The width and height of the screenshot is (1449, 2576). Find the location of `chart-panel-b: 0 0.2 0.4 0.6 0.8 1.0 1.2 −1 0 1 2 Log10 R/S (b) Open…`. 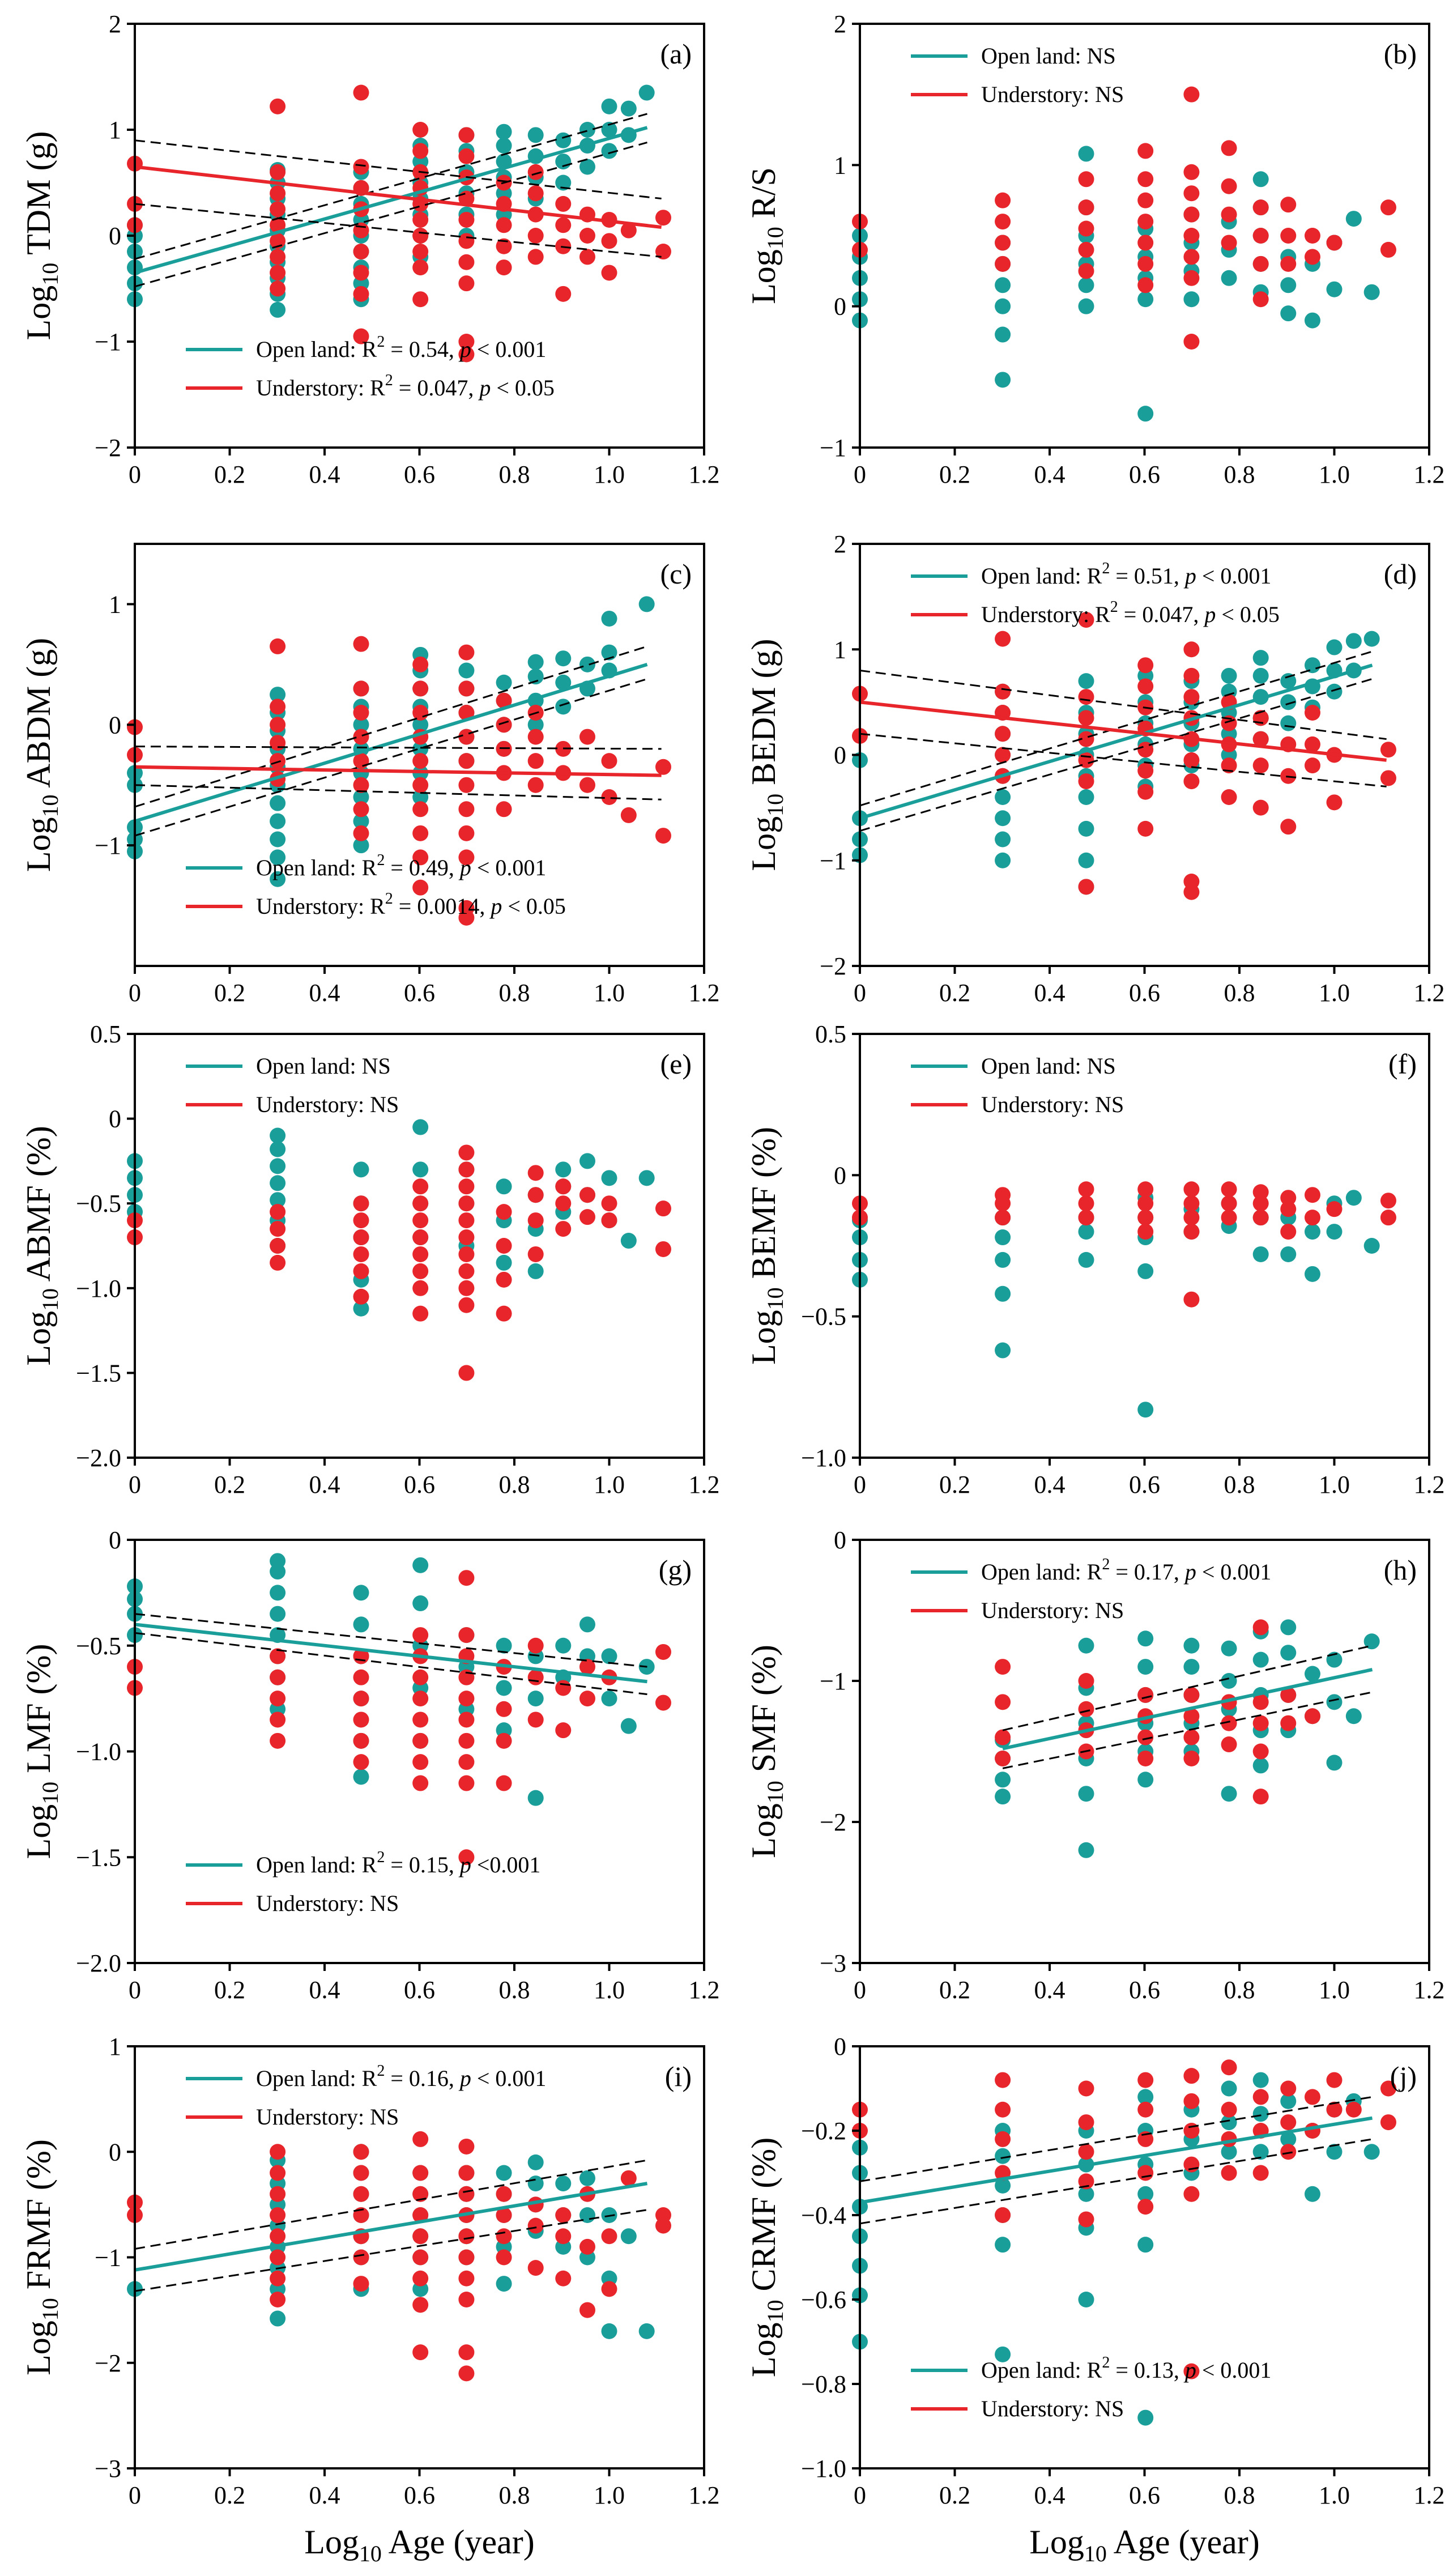

chart-panel-b: 0 0.2 0.4 0.6 0.8 1.0 1.2 −1 0 1 2 Log10 R/S (b) Open… is located at coordinates (1095, 249).